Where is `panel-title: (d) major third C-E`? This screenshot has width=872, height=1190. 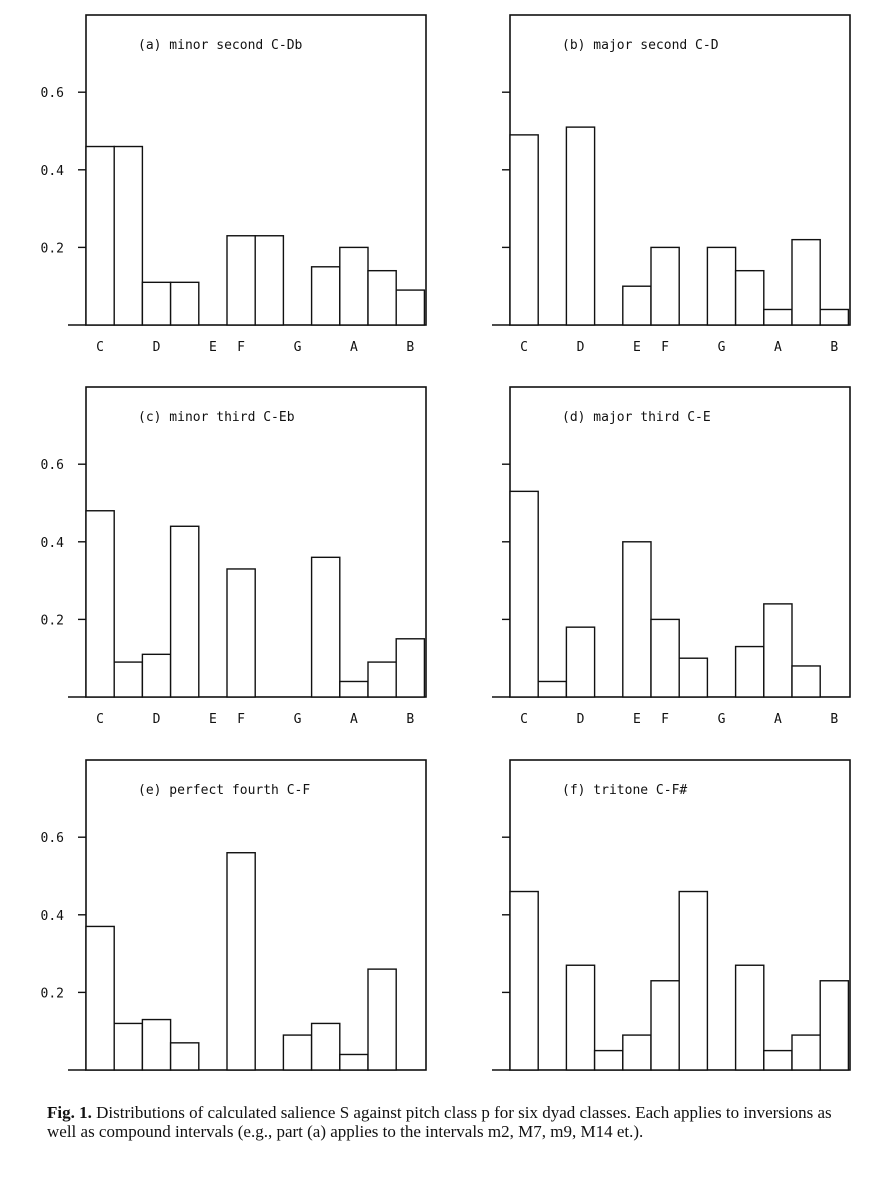
panel-title: (d) major third C-E is located at coordinates (636, 417).